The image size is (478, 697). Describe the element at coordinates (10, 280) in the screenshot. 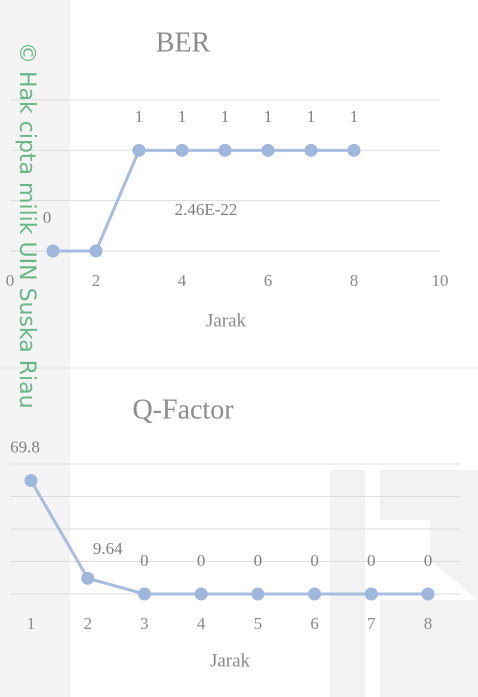

I see `x-tick-label: 0` at that location.